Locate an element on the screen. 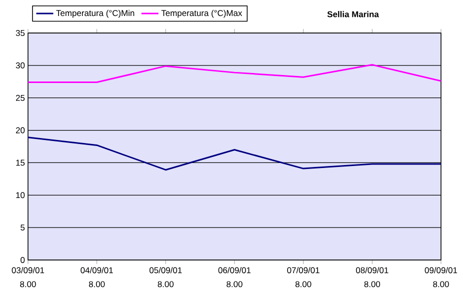  x-tick-label: 05/09/01 8.00 is located at coordinates (166, 277).